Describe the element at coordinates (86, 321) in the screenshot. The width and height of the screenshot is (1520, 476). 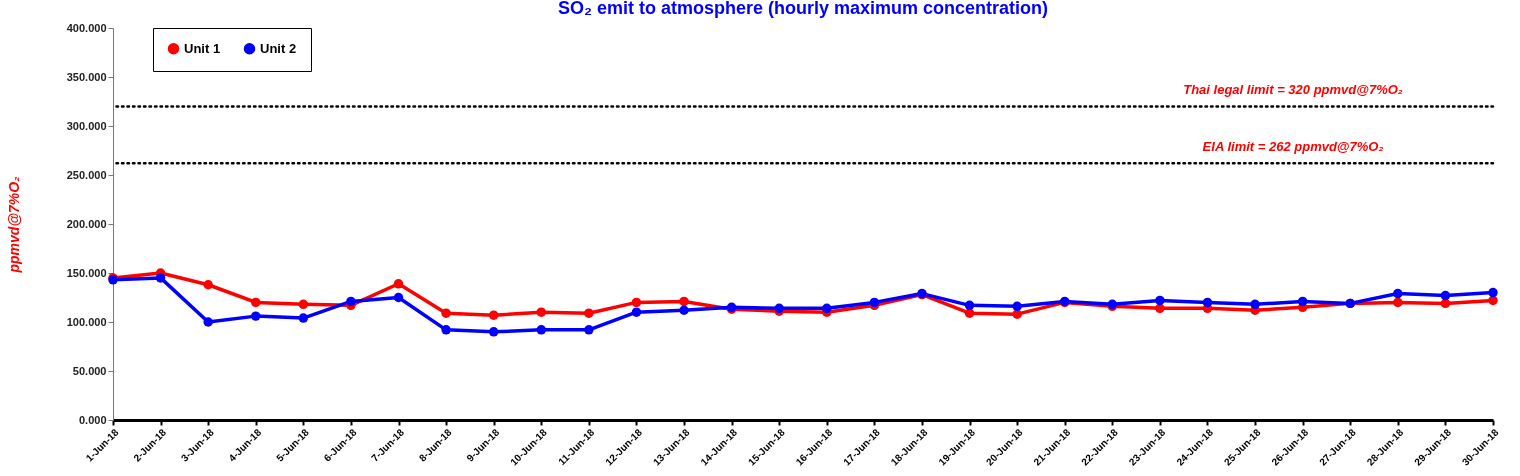
I see `y-tick-label: 100.000` at that location.